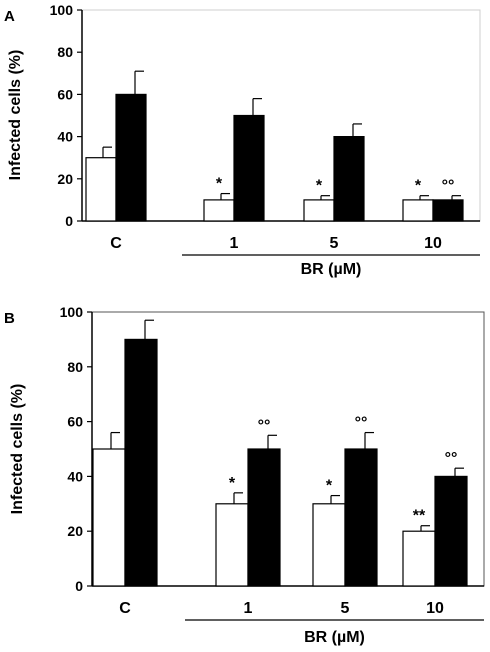 This screenshot has height=652, width=490. I want to click on panel-label: B, so click(9, 318).